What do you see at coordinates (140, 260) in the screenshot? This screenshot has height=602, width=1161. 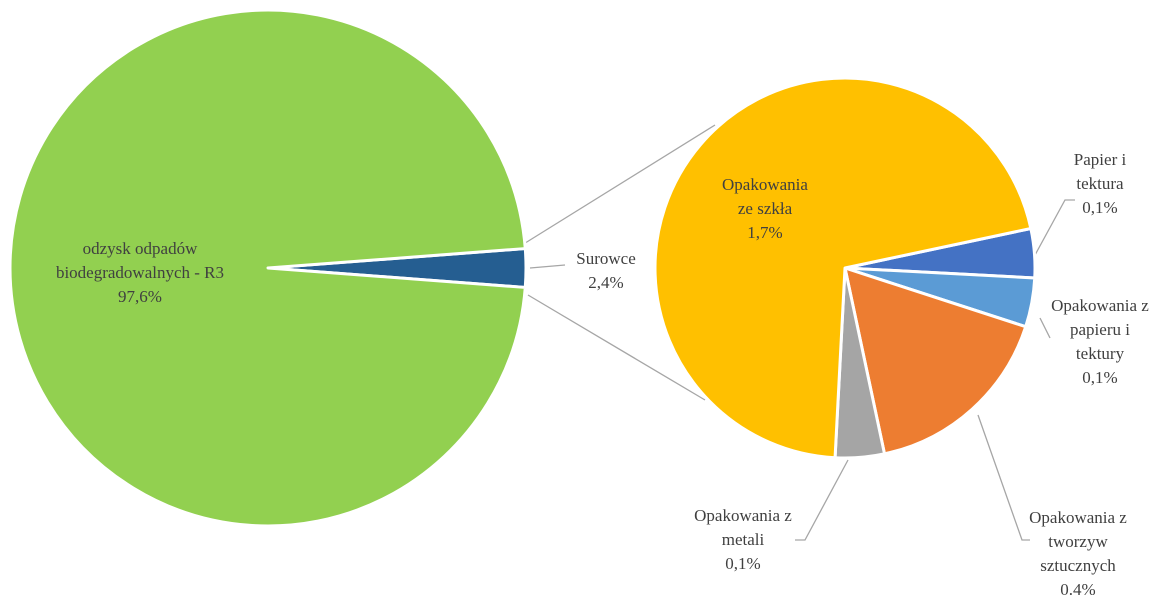 I see `category-label: odzysk odpadów biodegradowalnych - R3` at bounding box center [140, 260].